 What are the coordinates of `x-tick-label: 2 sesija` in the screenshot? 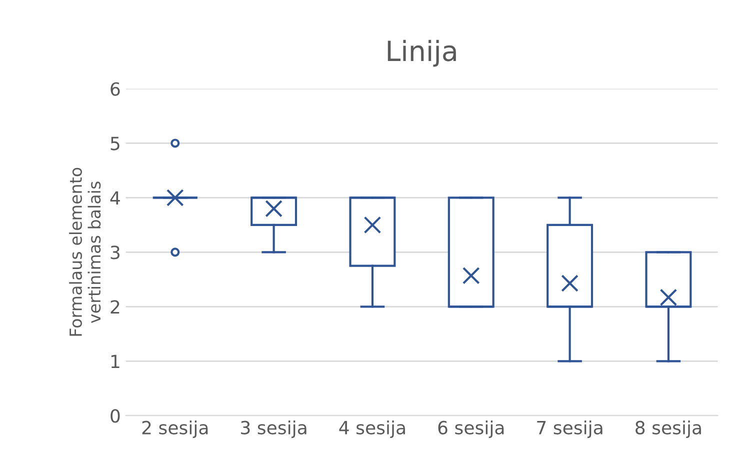 It's located at (175, 429).